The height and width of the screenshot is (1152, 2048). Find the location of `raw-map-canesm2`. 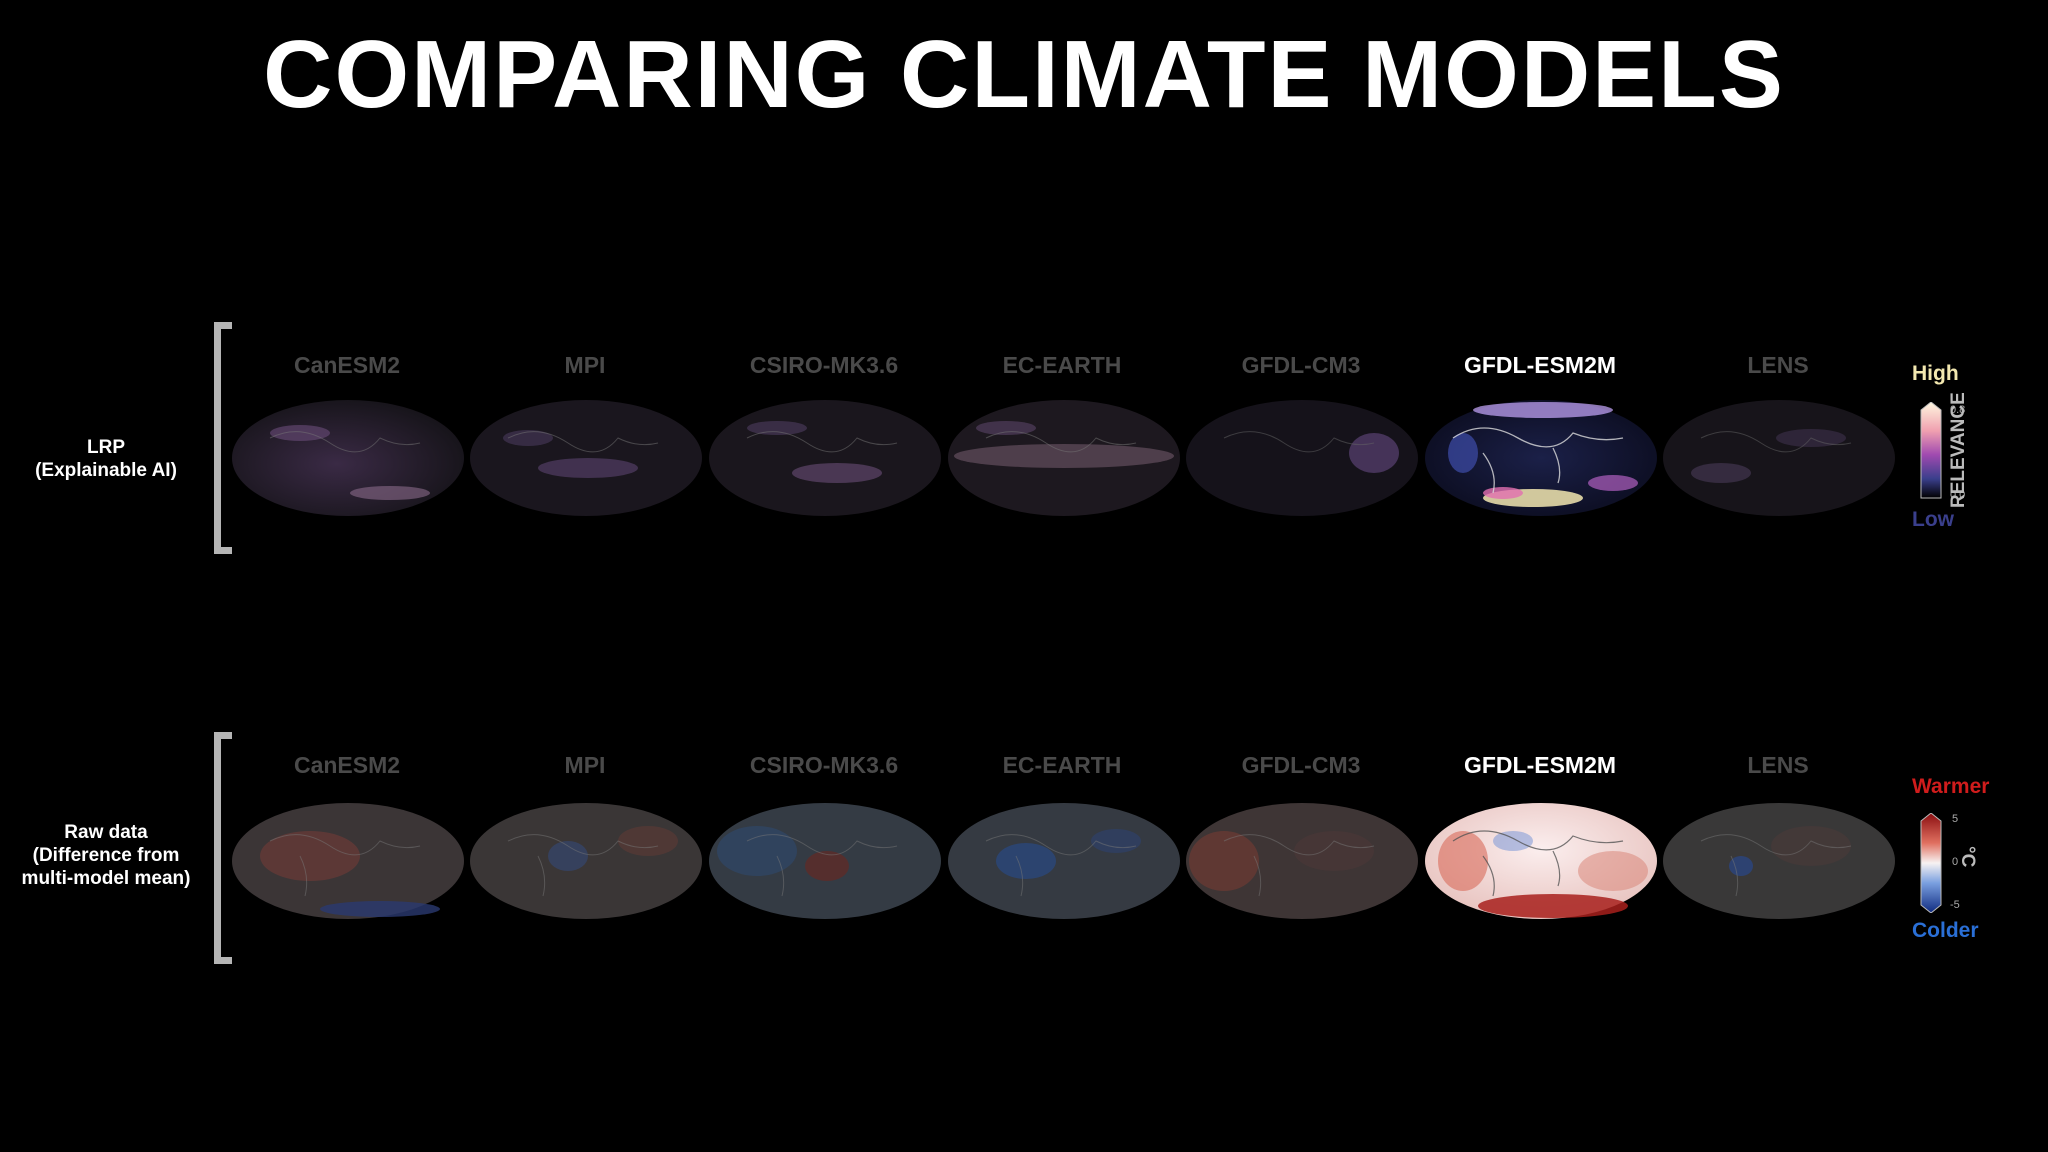

raw-map-canesm2 is located at coordinates (348, 861).